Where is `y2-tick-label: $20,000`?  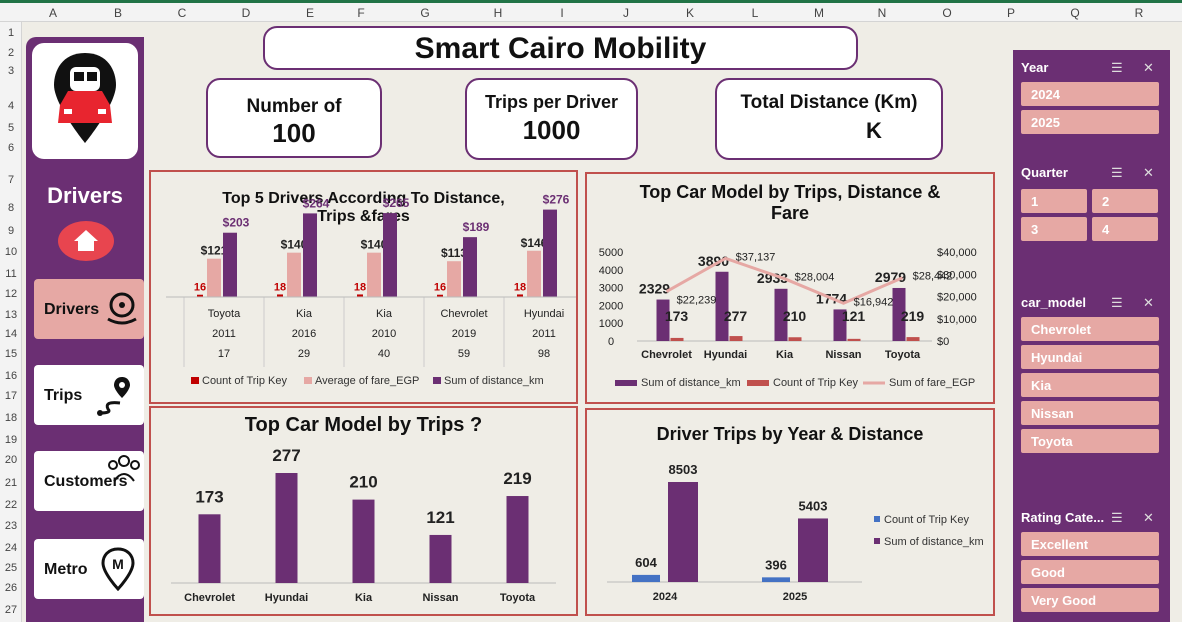
y2-tick-label: $20,000 is located at coordinates (957, 298).